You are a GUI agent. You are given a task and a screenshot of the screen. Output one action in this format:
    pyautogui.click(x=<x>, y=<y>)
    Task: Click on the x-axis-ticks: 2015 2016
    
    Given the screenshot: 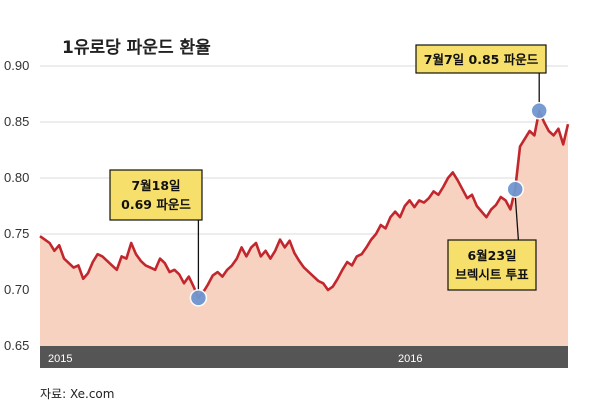 What is the action you would take?
    pyautogui.click(x=235, y=359)
    